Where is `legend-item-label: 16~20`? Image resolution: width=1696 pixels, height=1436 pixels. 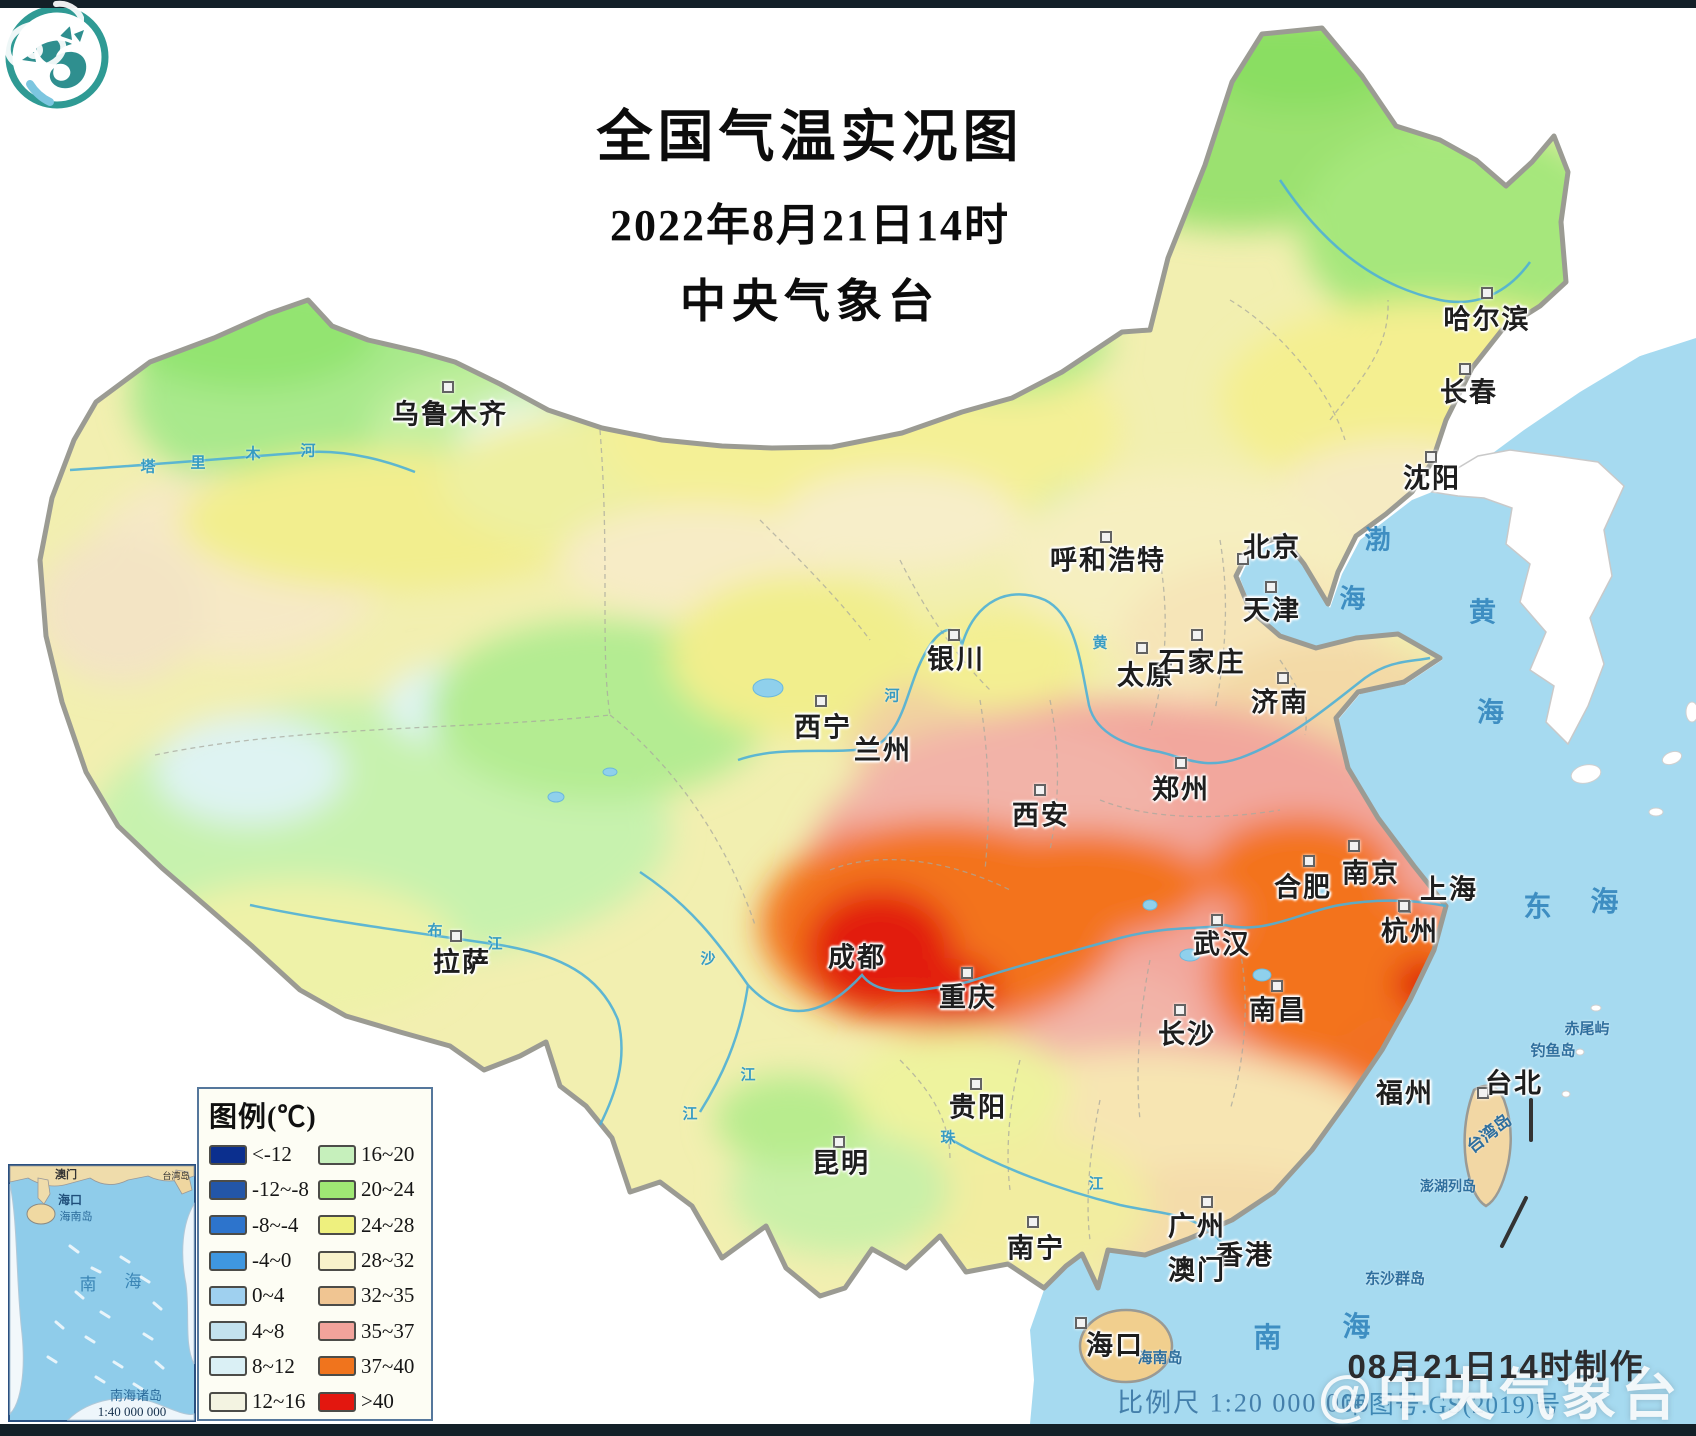 legend-item-label: 16~20 is located at coordinates (388, 1154).